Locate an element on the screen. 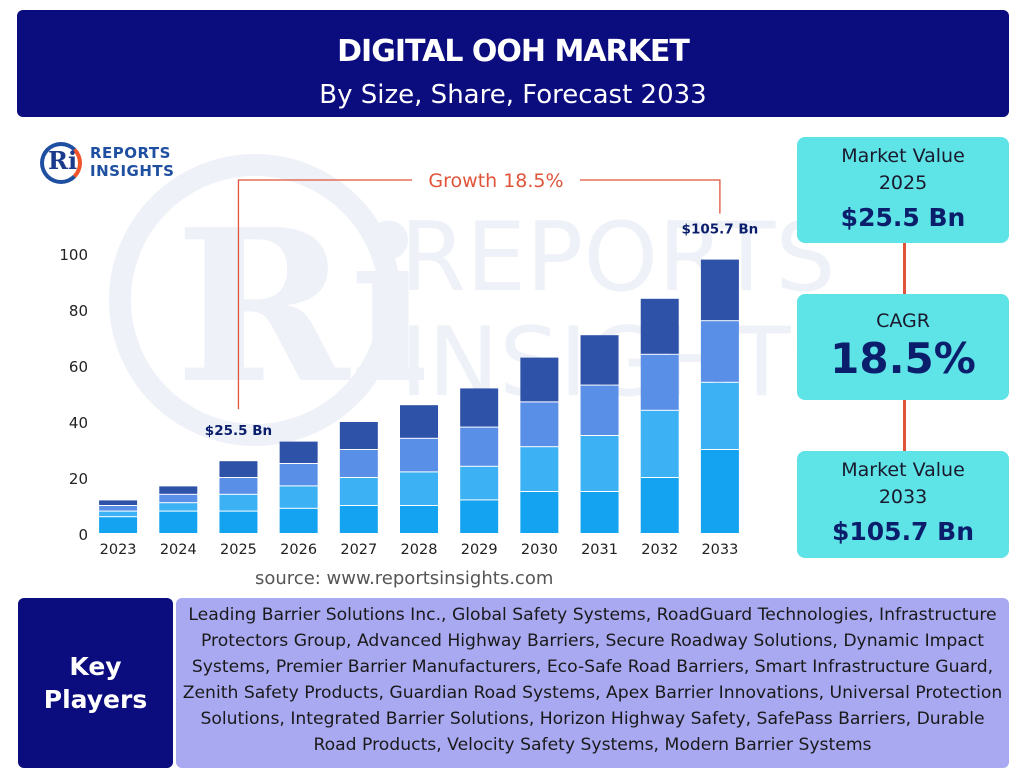 This screenshot has width=1024, height=768. x-tick-label: 2030 is located at coordinates (539, 550).